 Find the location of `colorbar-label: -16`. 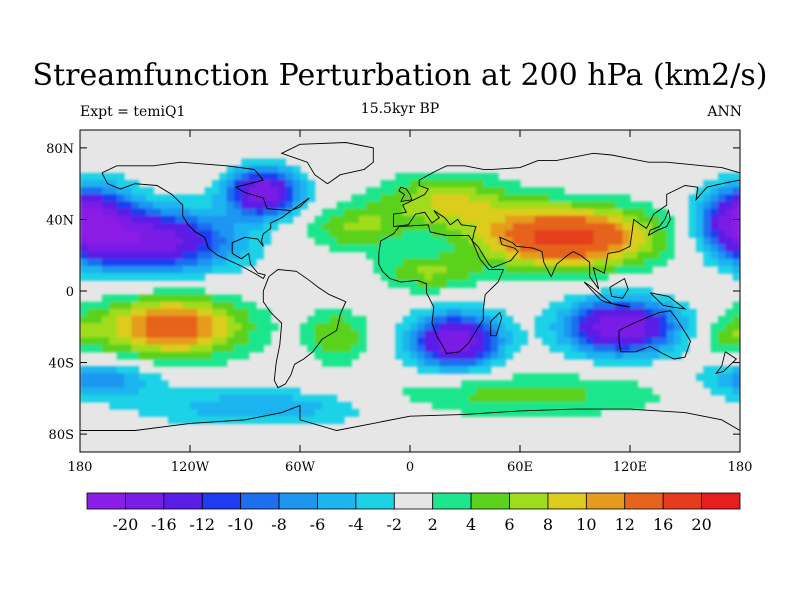

colorbar-label: -16 is located at coordinates (164, 524).